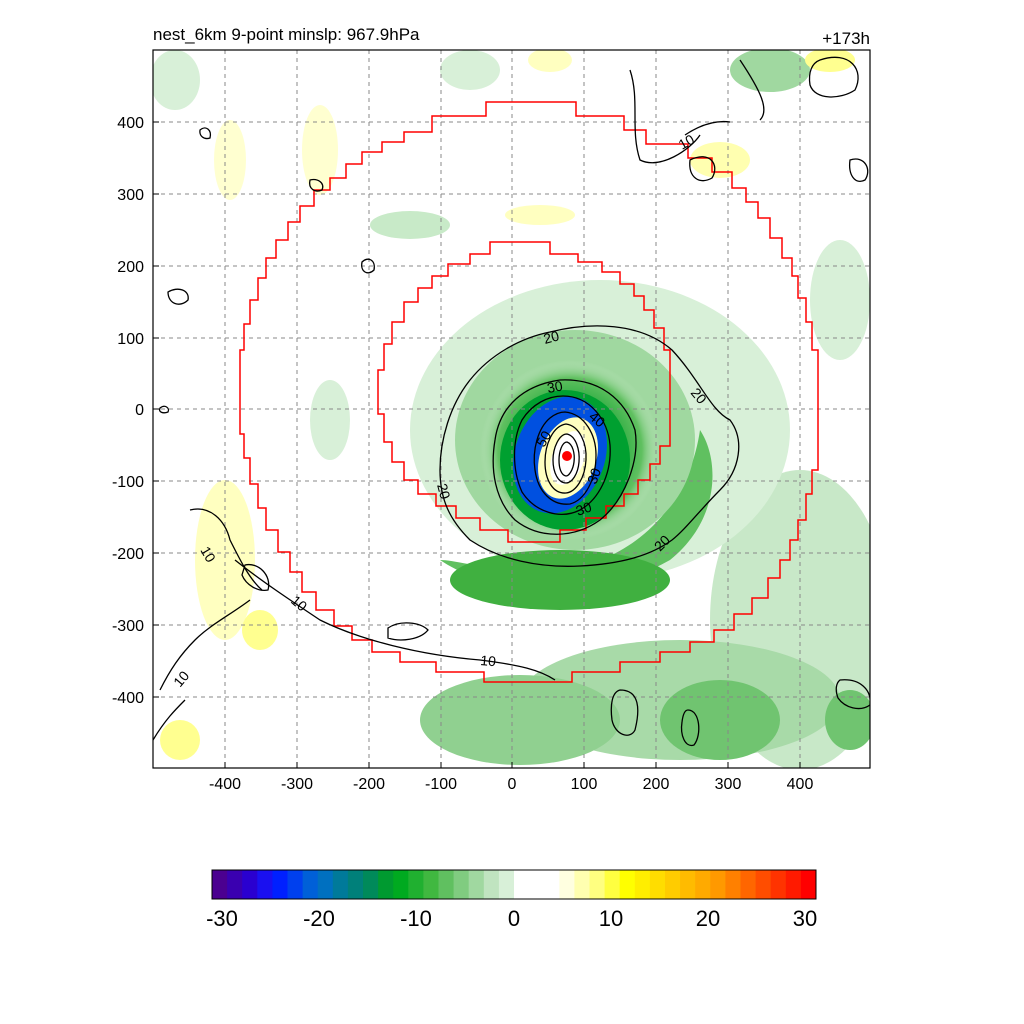 The width and height of the screenshot is (1024, 1024). I want to click on x-tick-label: -100, so click(441, 784).